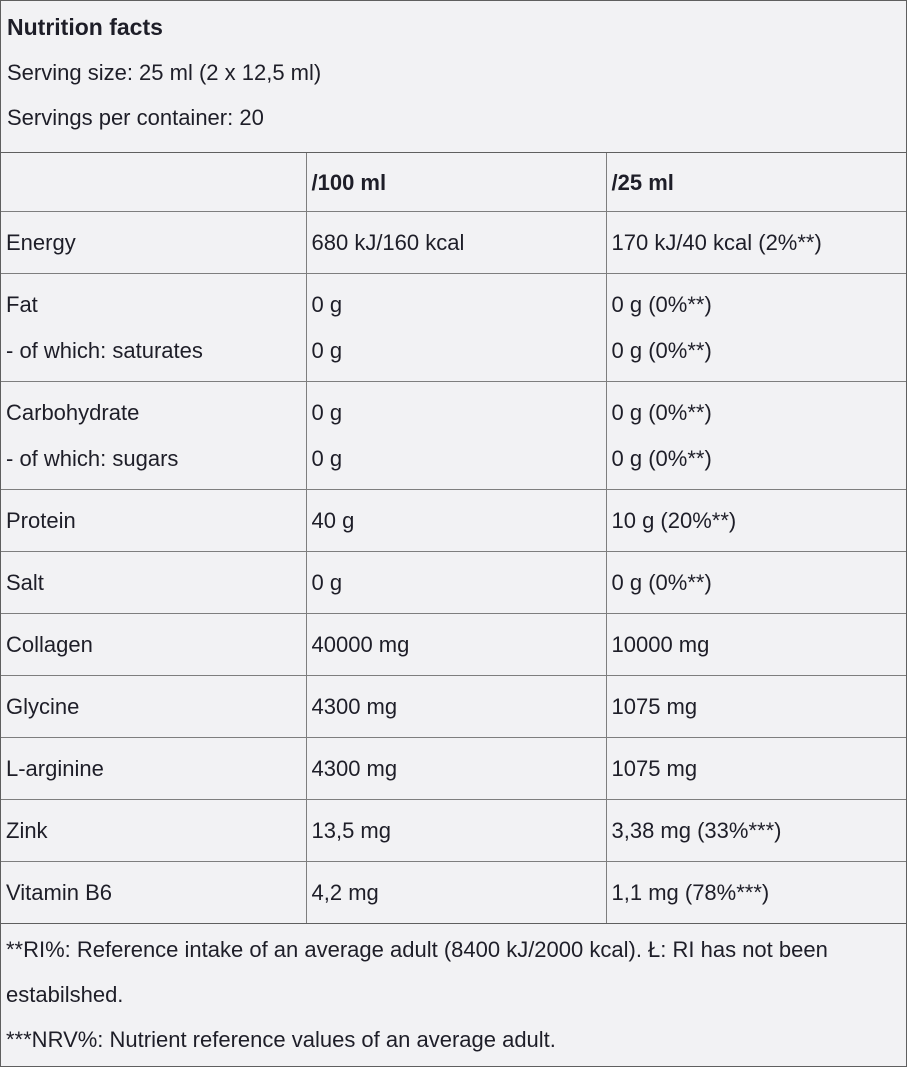  I want to click on table-row: L-arginine 4300 mg 1075 mg, so click(453, 768).